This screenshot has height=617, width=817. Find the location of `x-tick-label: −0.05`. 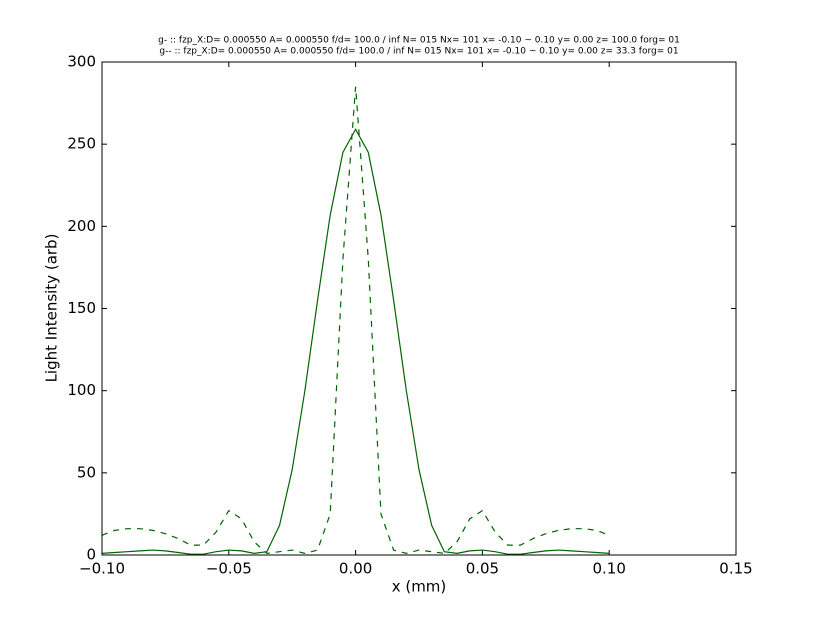

x-tick-label: −0.05 is located at coordinates (229, 569).